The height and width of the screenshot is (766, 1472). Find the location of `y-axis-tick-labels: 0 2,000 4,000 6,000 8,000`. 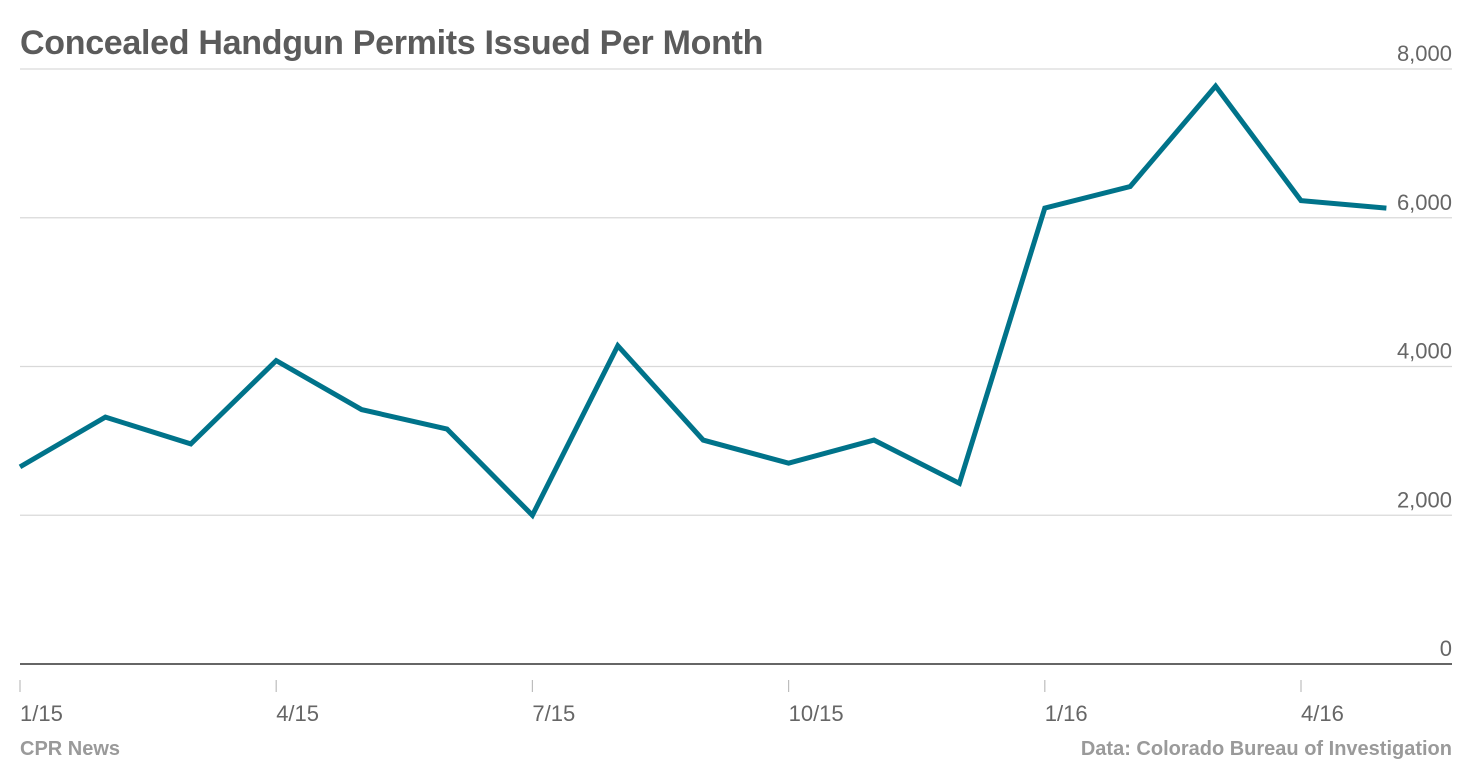

y-axis-tick-labels: 0 2,000 4,000 6,000 8,000 is located at coordinates (1424, 351).